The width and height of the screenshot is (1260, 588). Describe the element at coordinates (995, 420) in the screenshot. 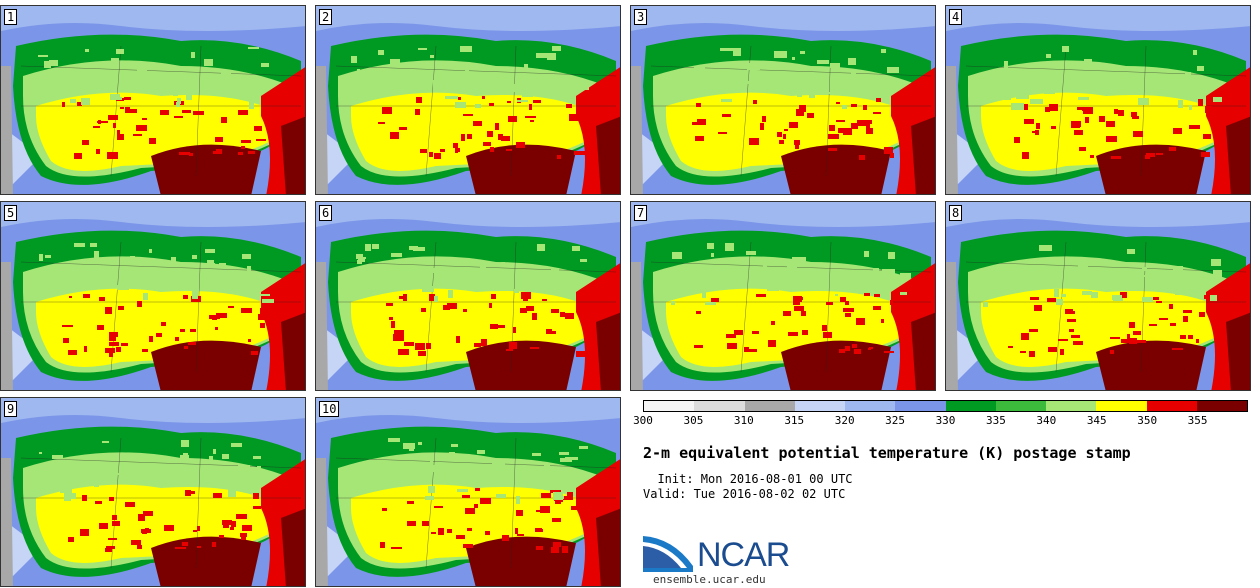

I see `colorbar-tick-label: 335` at that location.